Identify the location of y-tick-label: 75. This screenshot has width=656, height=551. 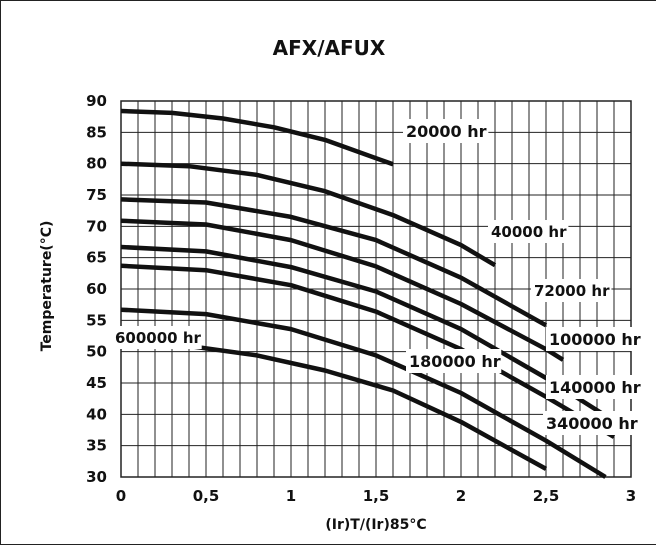
(96, 195).